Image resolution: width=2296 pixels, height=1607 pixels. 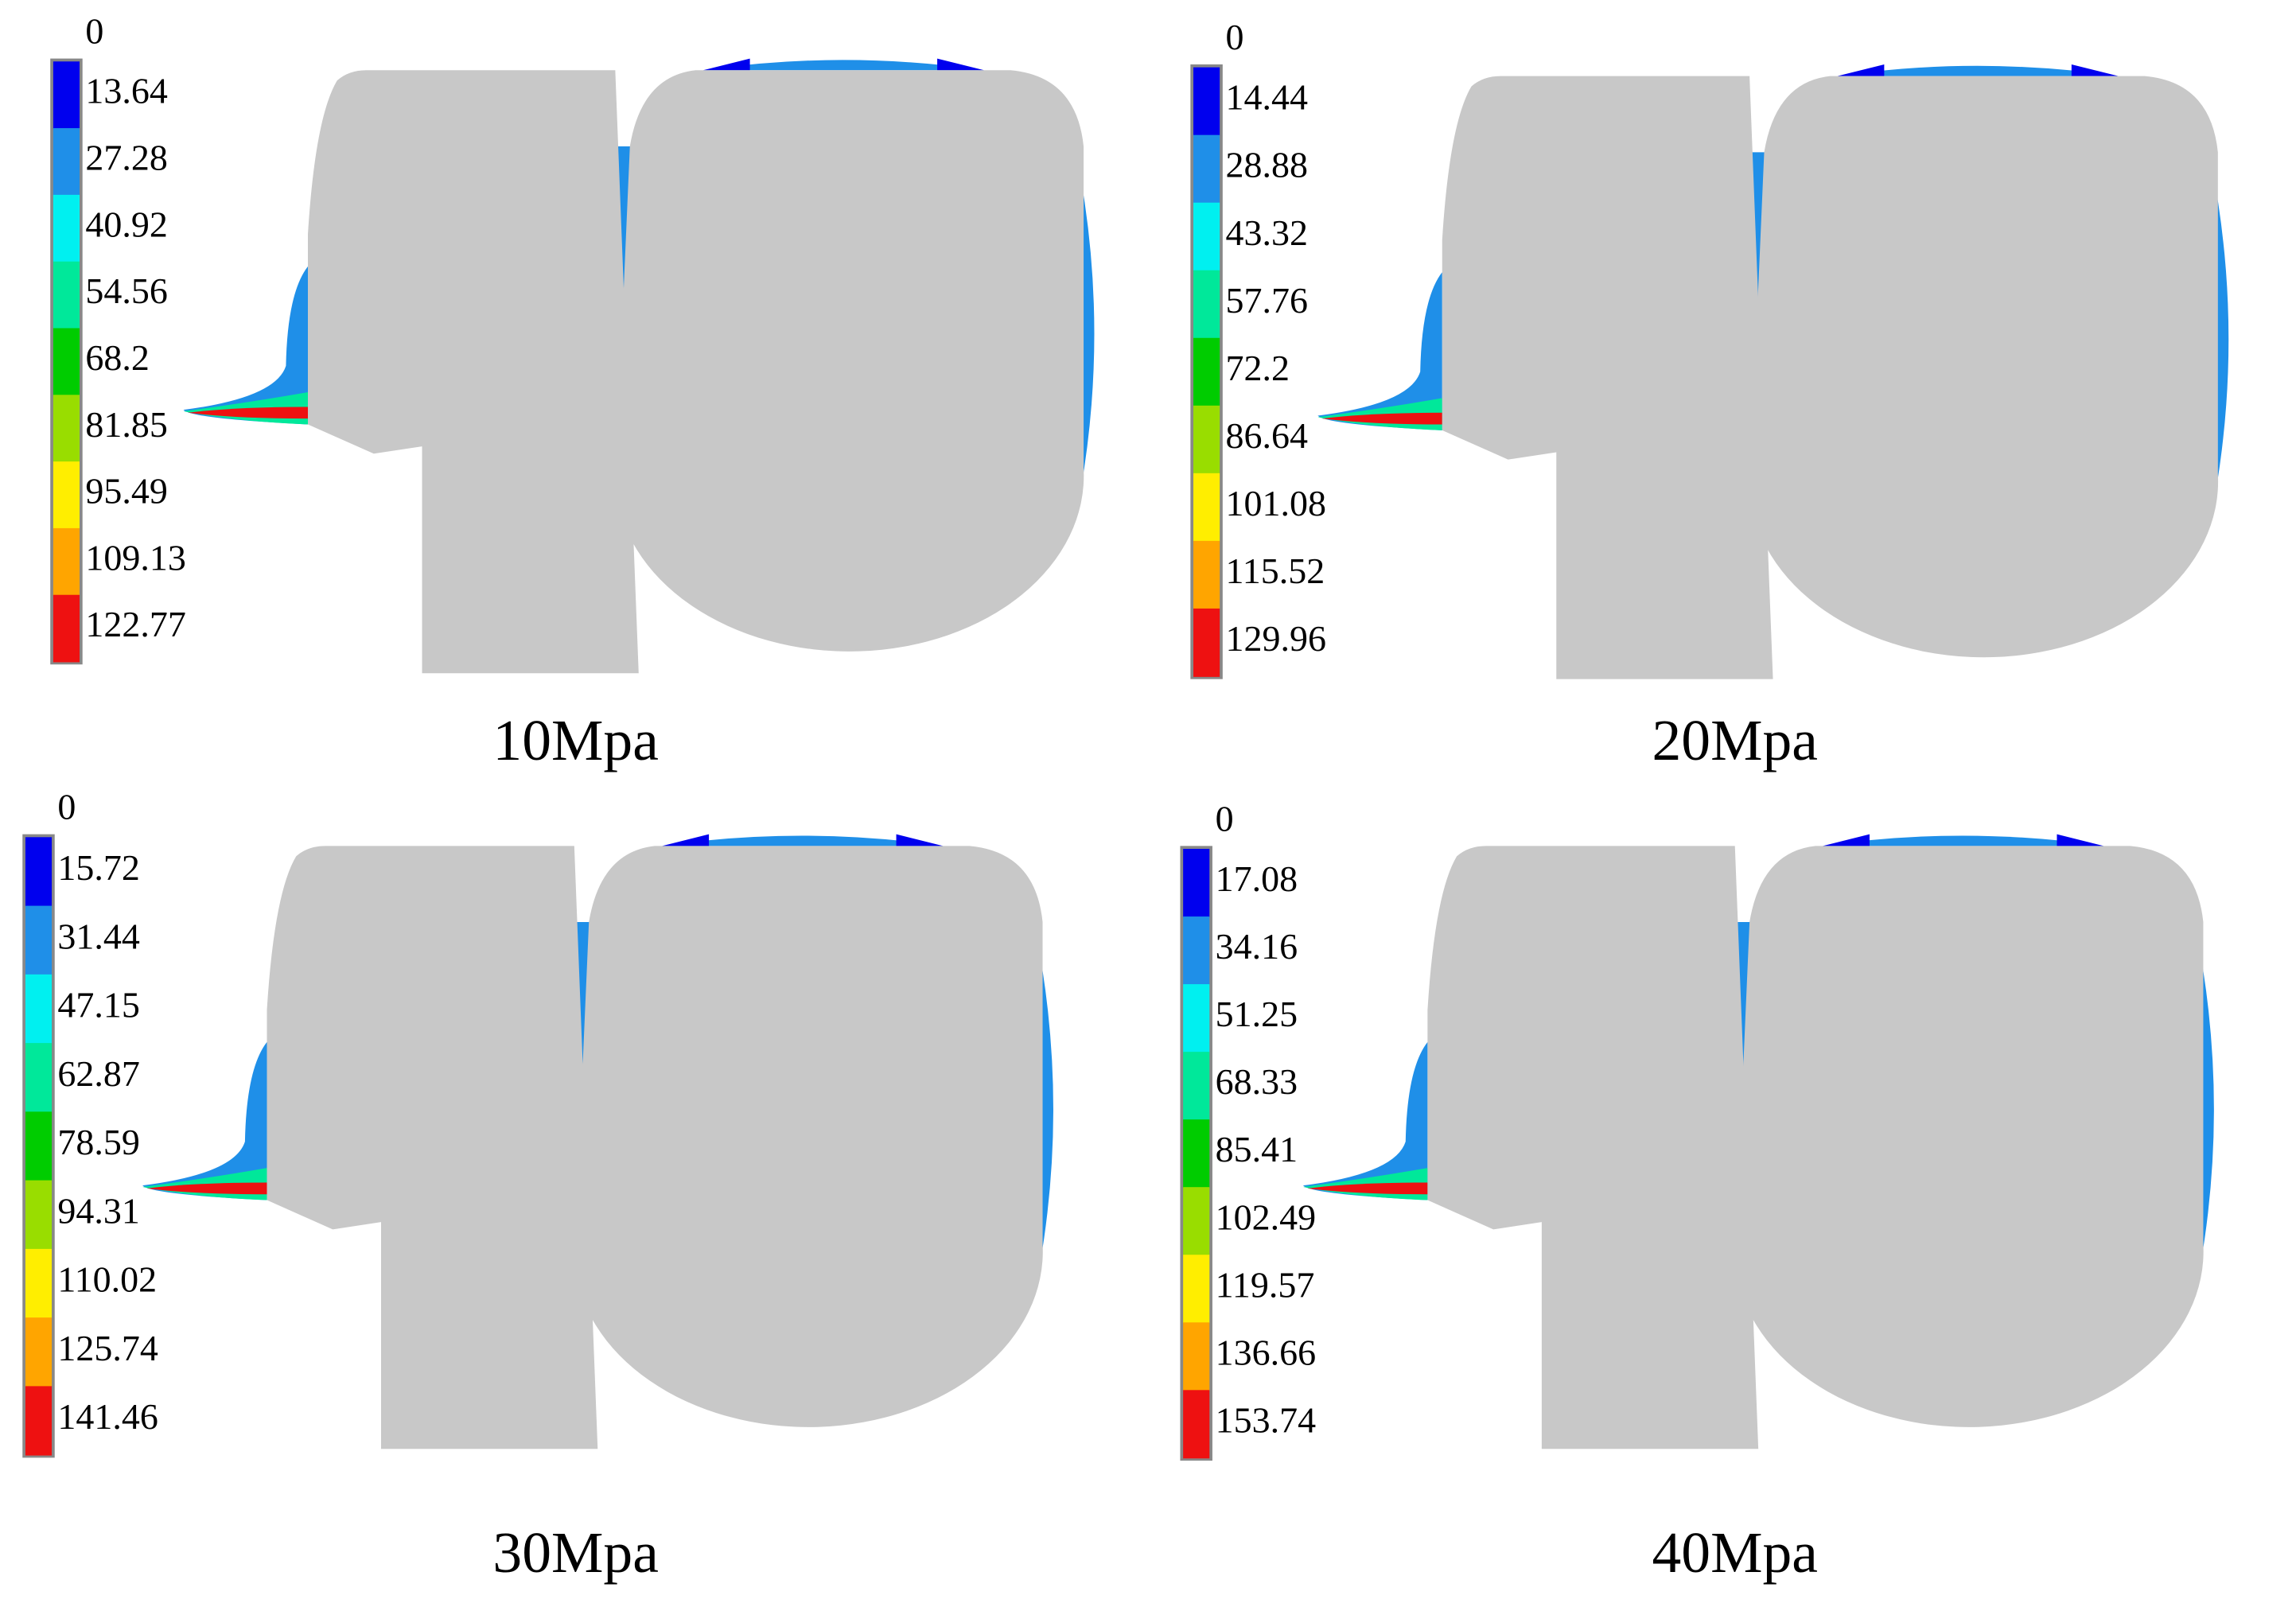 I want to click on colorbar-label: 15.72, so click(x=98, y=868).